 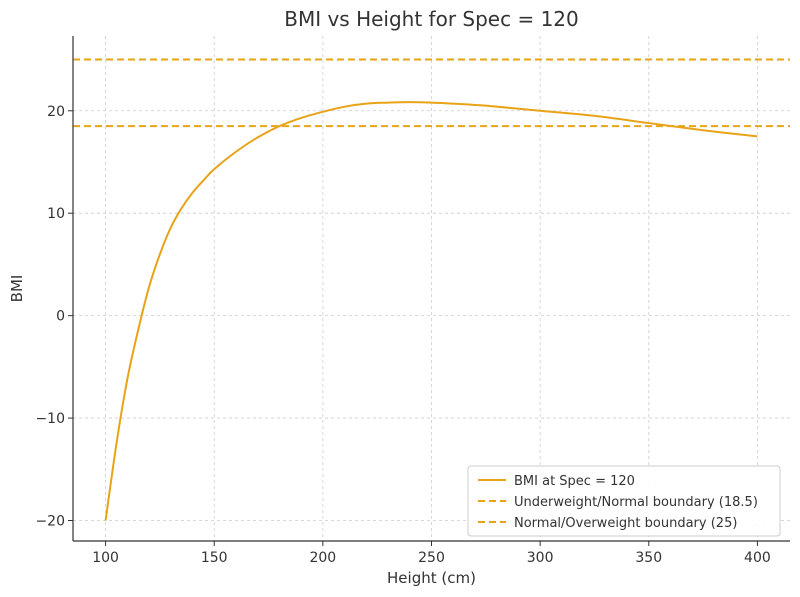 I want to click on y-axis-label: BMI, so click(x=17, y=289).